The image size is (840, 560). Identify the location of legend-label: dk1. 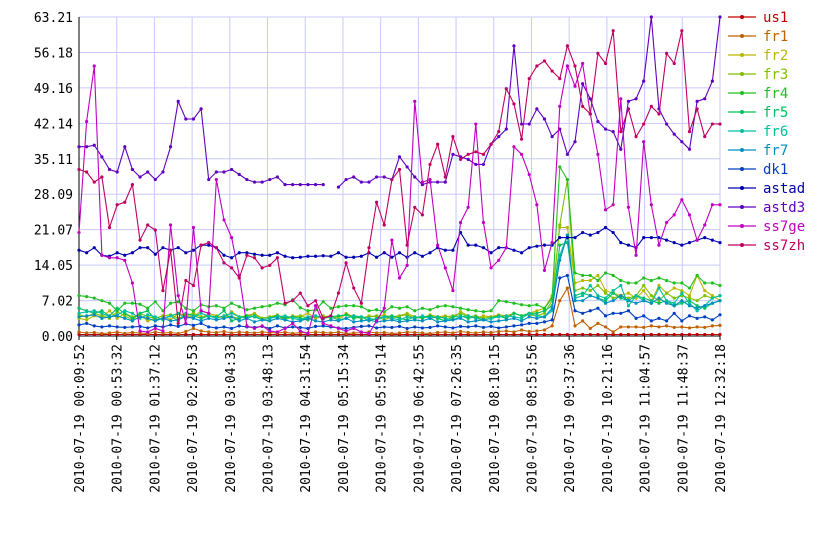
(775, 170).